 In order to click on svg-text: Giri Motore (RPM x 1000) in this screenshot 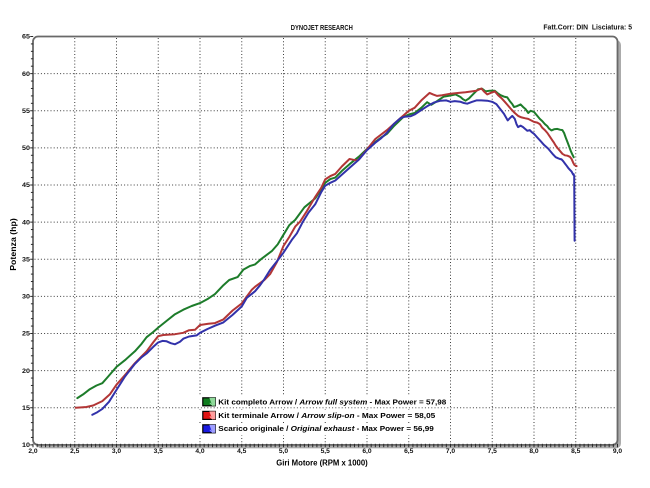, I will do `click(322, 463)`.